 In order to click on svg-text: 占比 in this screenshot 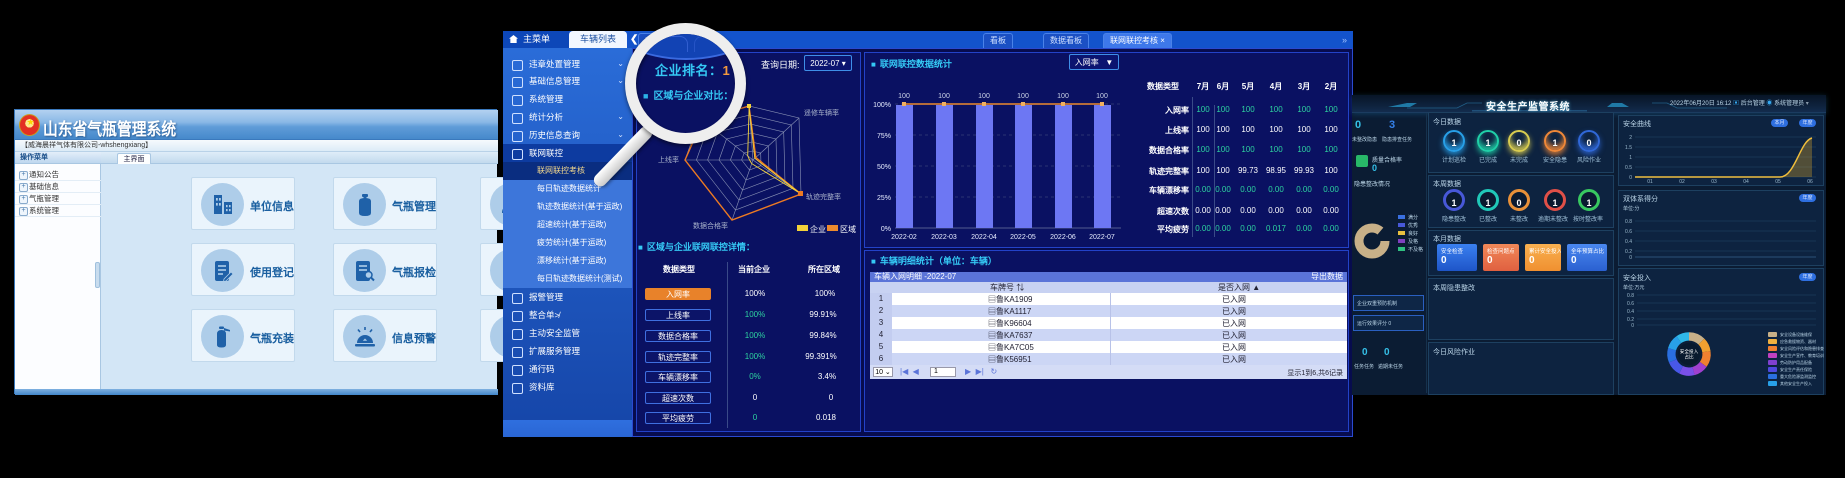, I will do `click(1689, 357)`.